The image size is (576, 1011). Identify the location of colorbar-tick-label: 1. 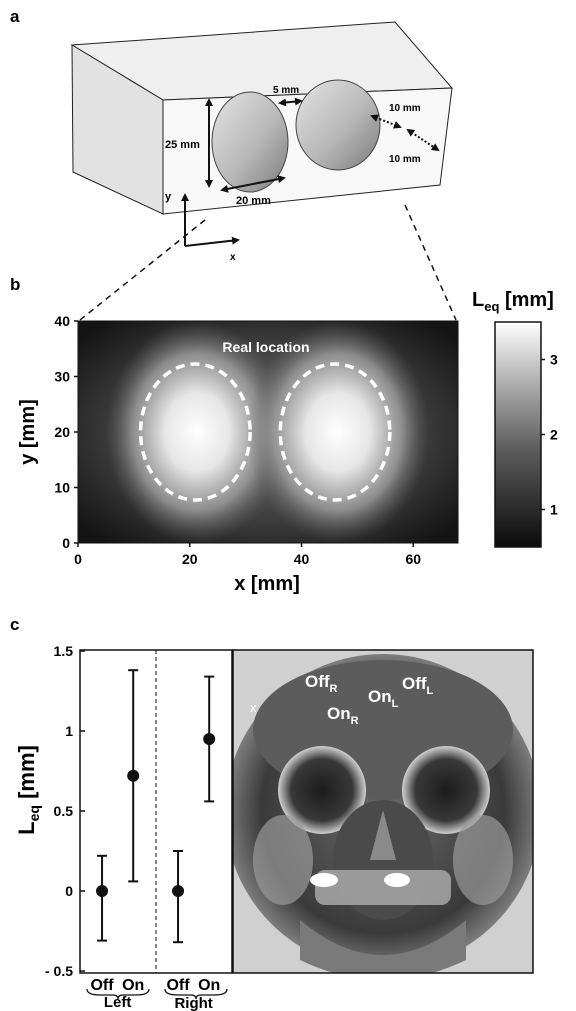
(554, 510).